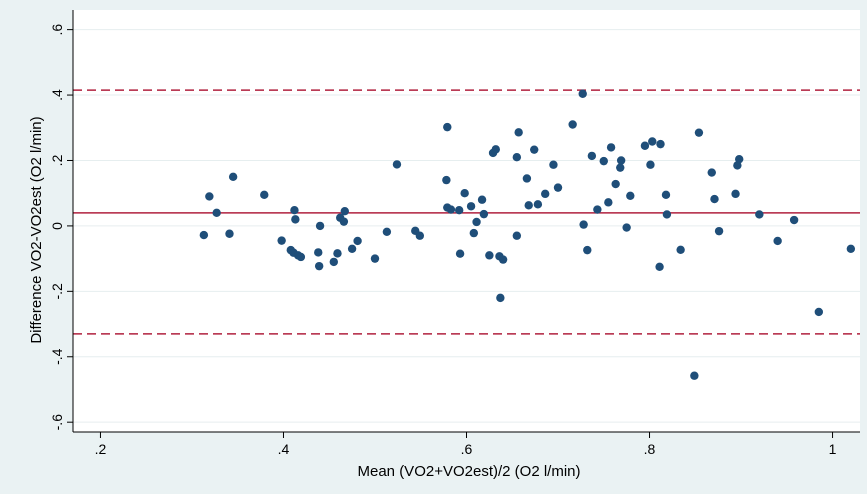 The width and height of the screenshot is (867, 499). Describe the element at coordinates (284, 449) in the screenshot. I see `x-tick-label: .4` at that location.